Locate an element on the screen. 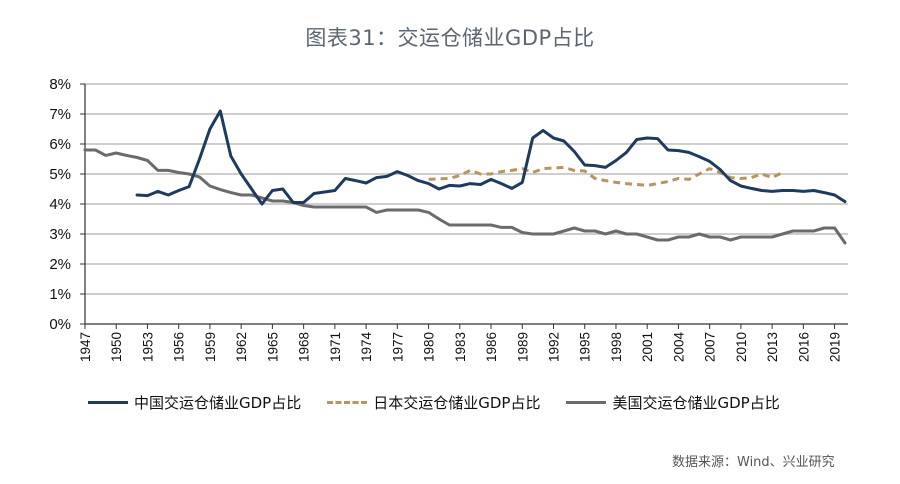 The image size is (900, 484). x-tick-label: 1980 is located at coordinates (429, 347).